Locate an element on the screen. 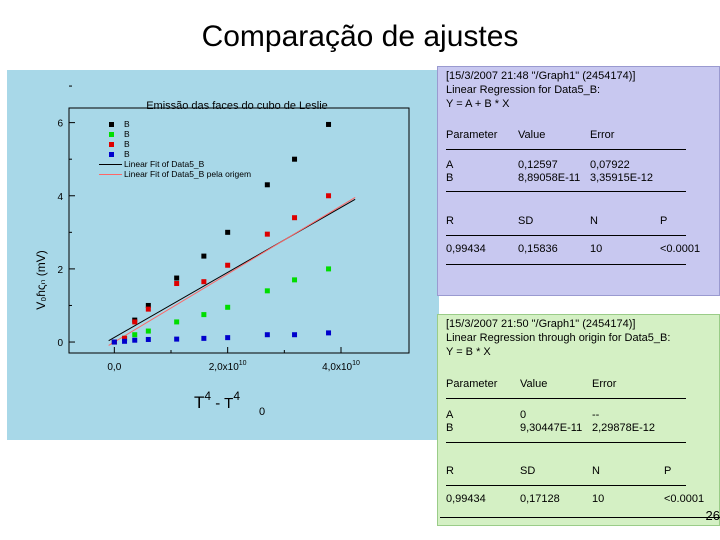  panel1-line-2: Linear Regression for Data5_B: is located at coordinates (523, 90).